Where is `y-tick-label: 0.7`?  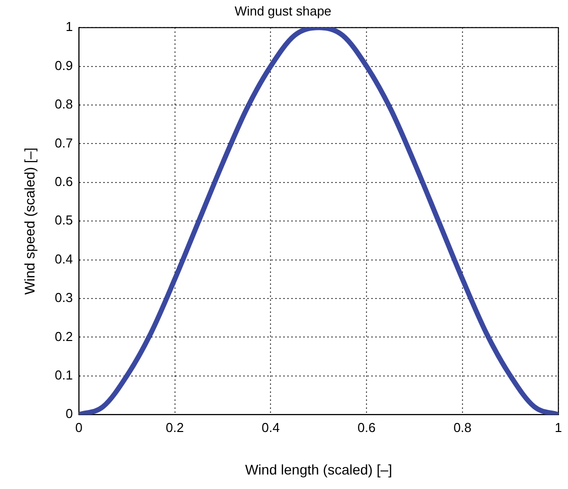
y-tick-label: 0.7 is located at coordinates (63, 142).